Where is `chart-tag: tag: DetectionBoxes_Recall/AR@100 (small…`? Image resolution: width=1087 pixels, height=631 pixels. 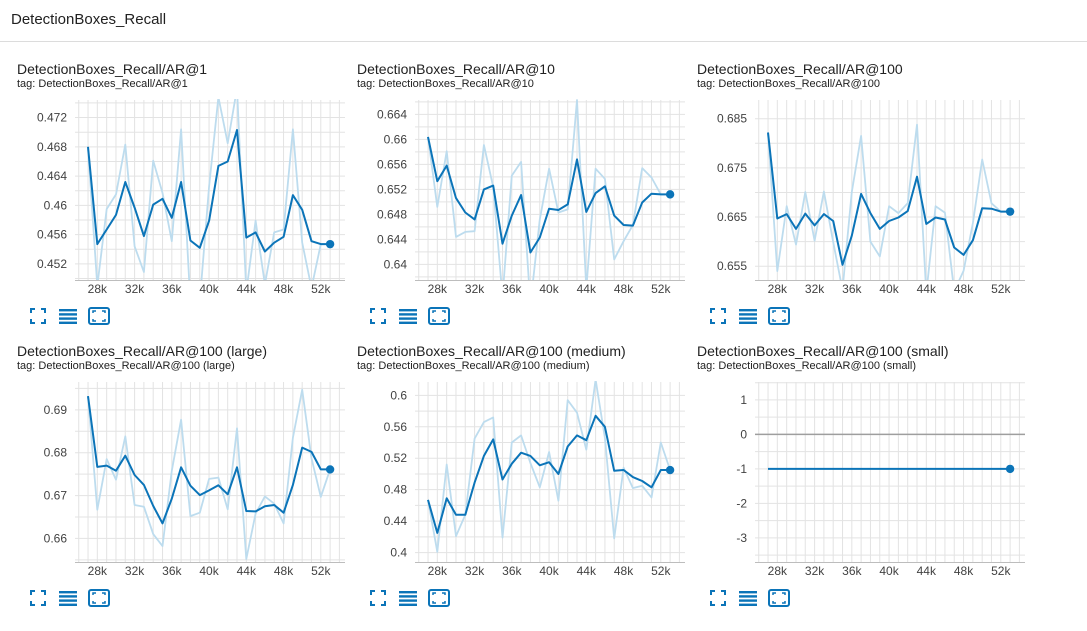
chart-tag: tag: DetectionBoxes_Recall/AR@100 (small… is located at coordinates (807, 366).